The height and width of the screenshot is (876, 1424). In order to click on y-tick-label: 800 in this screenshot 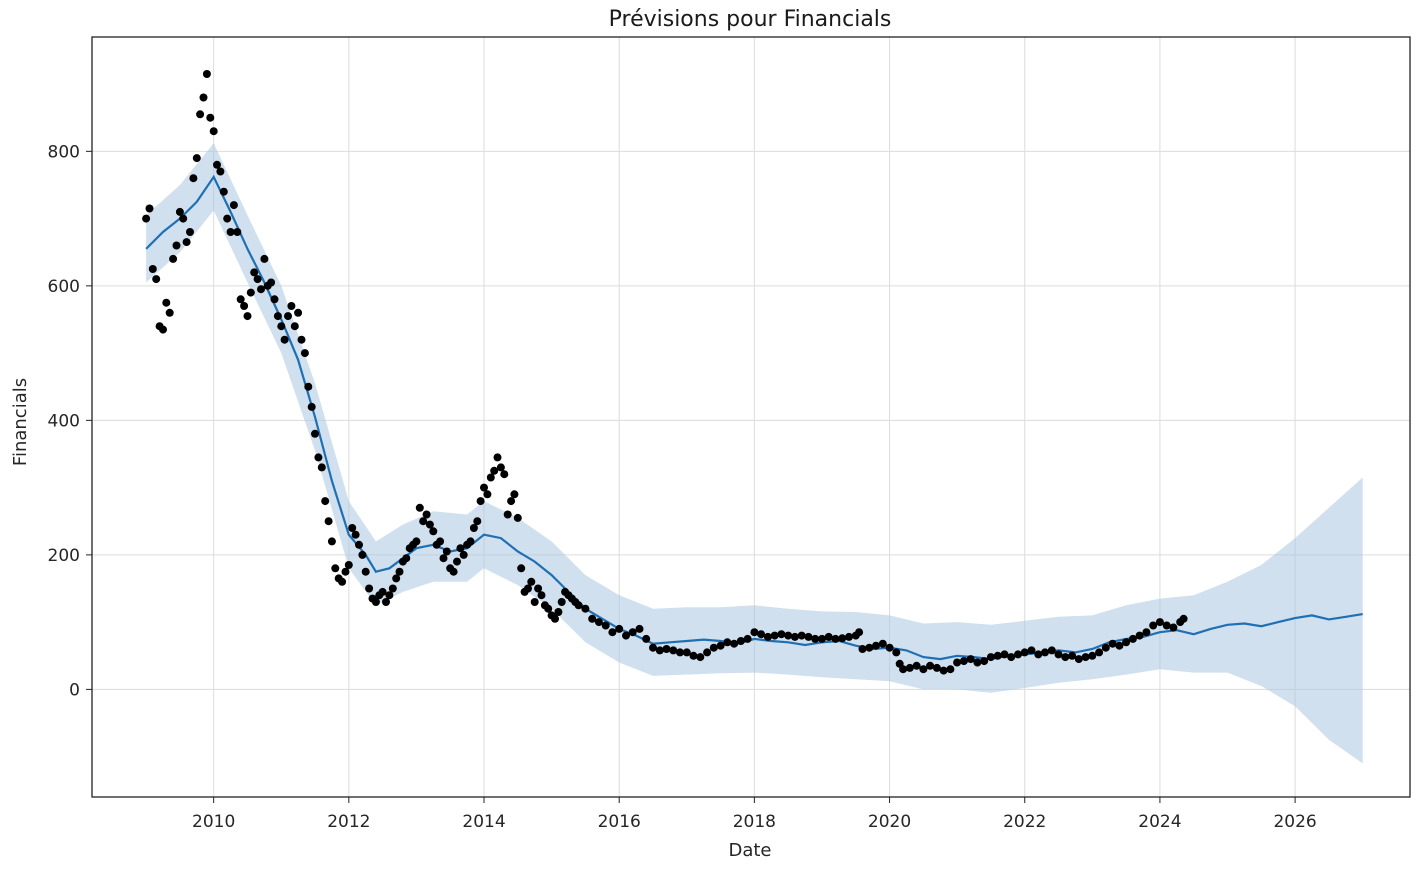, I will do `click(64, 152)`.